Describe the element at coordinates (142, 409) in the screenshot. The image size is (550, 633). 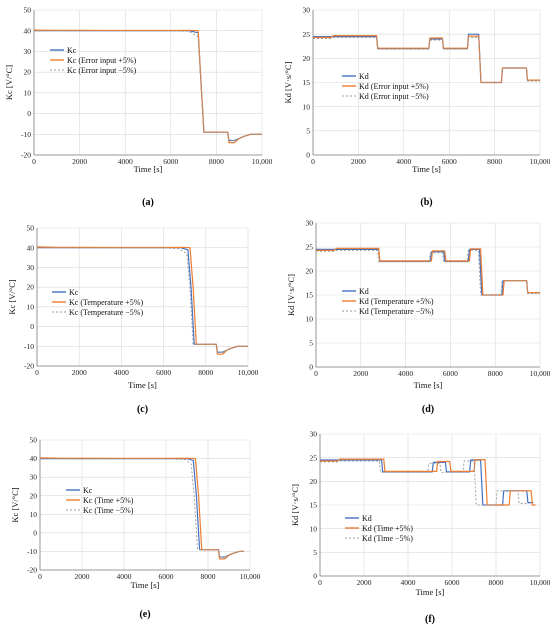
I see `panel-caption: (c)` at that location.